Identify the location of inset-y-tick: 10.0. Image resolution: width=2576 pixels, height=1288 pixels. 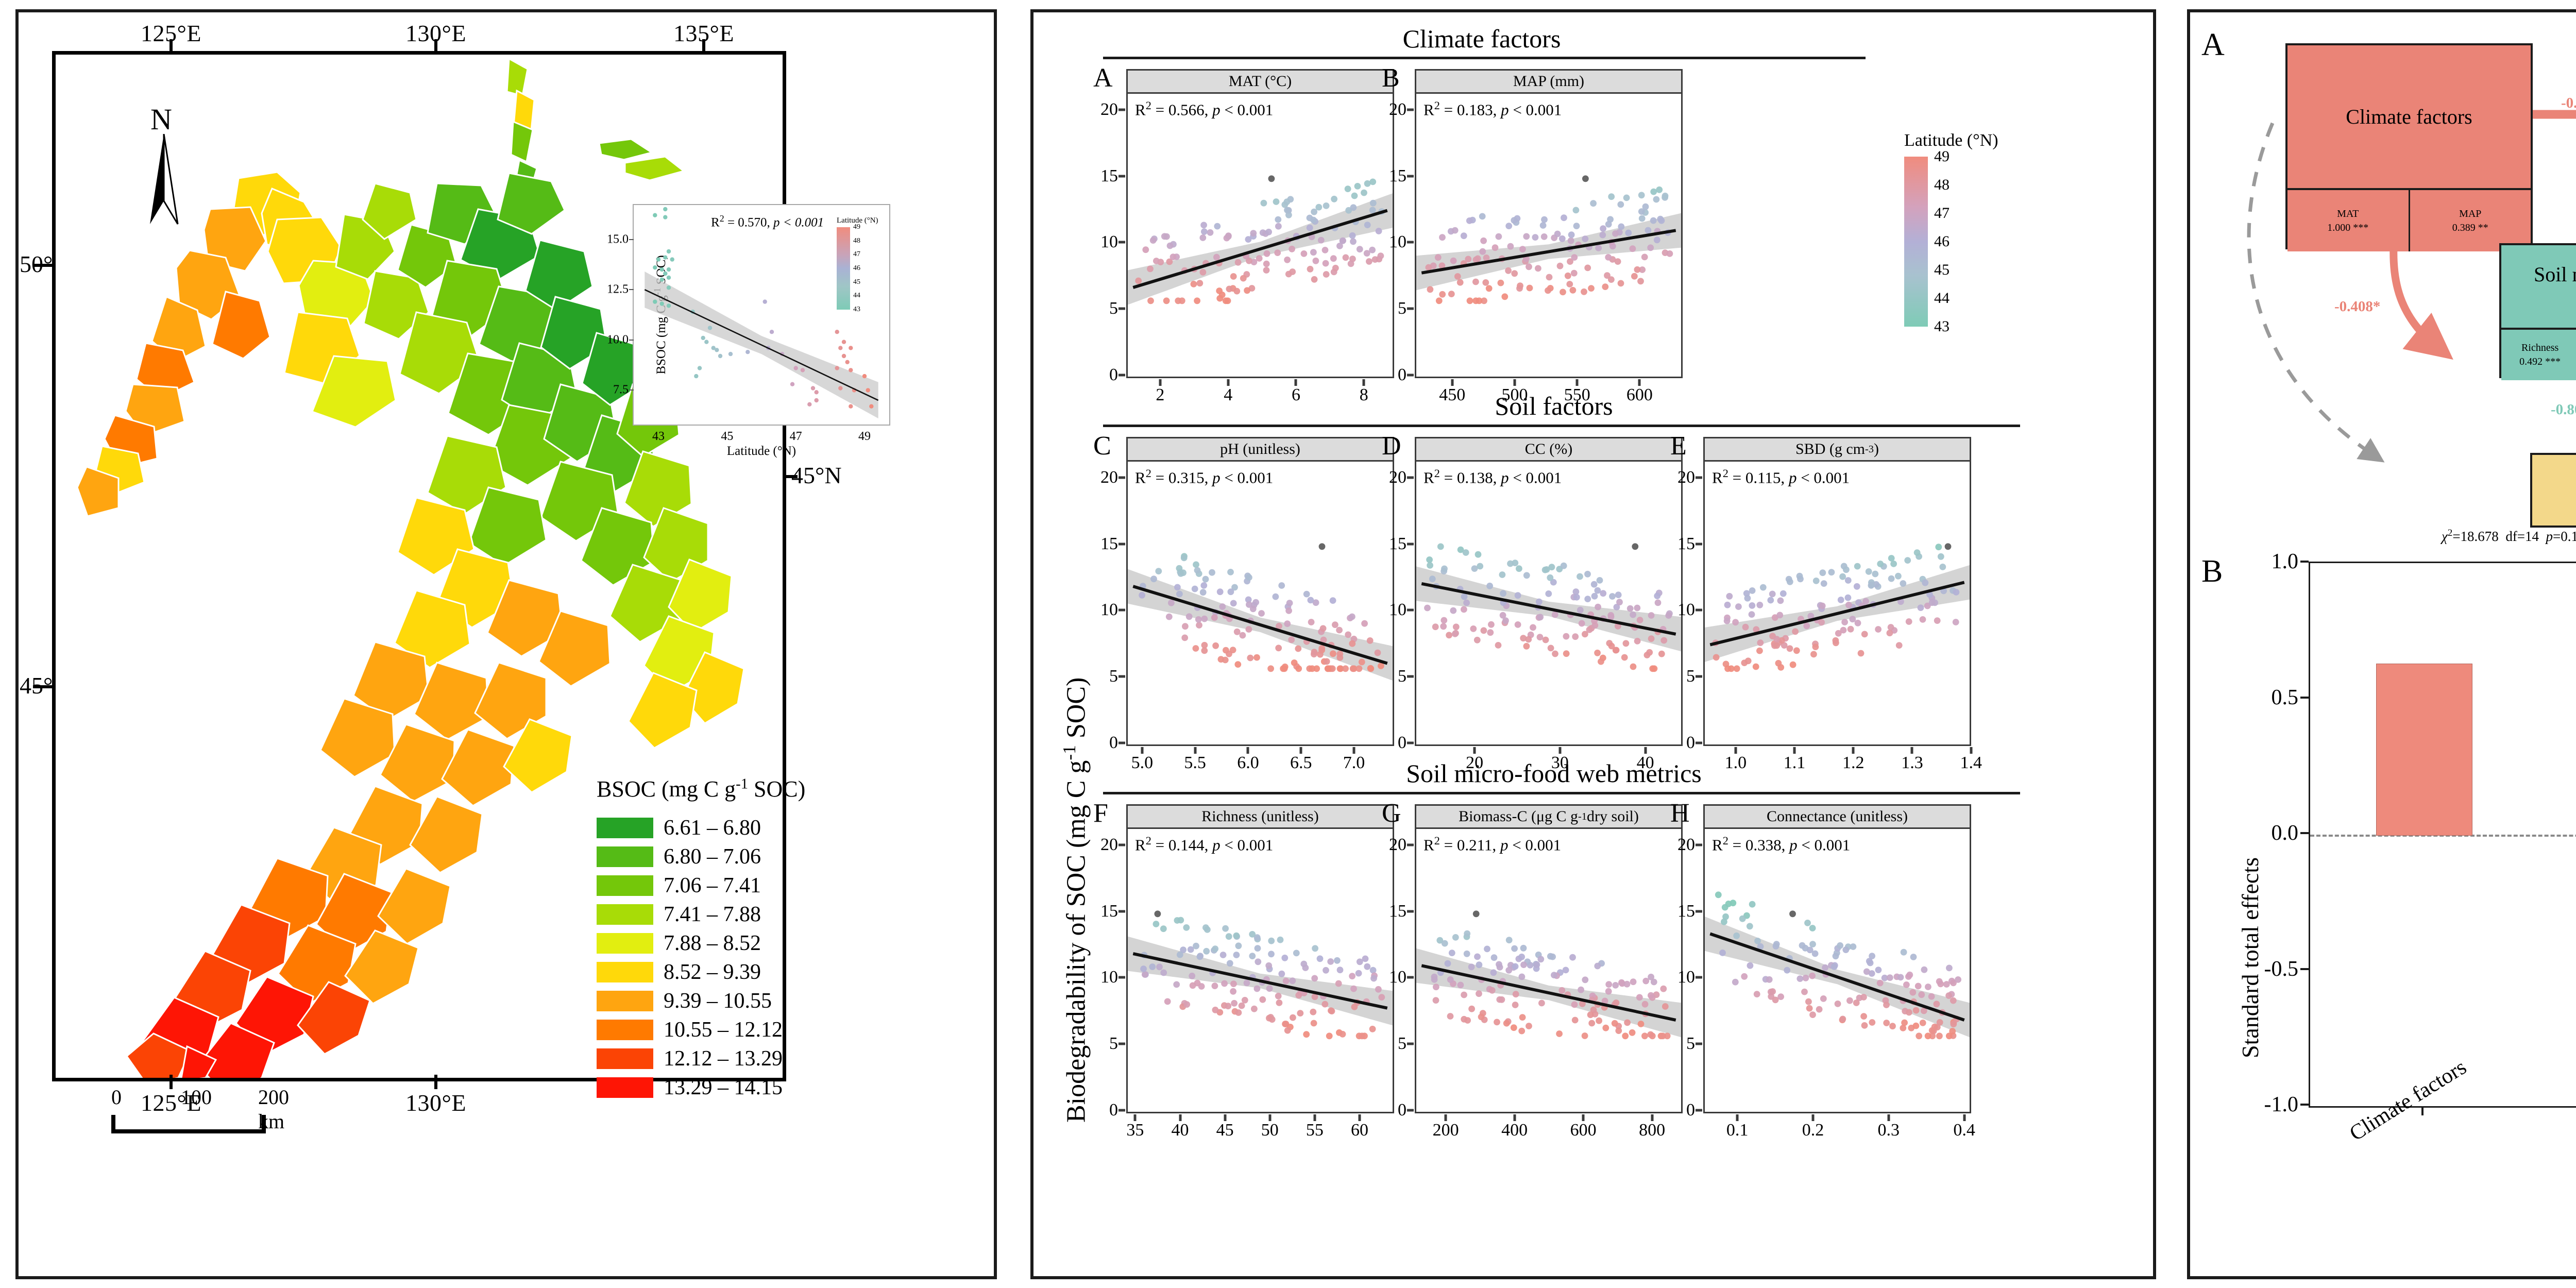
(618, 340).